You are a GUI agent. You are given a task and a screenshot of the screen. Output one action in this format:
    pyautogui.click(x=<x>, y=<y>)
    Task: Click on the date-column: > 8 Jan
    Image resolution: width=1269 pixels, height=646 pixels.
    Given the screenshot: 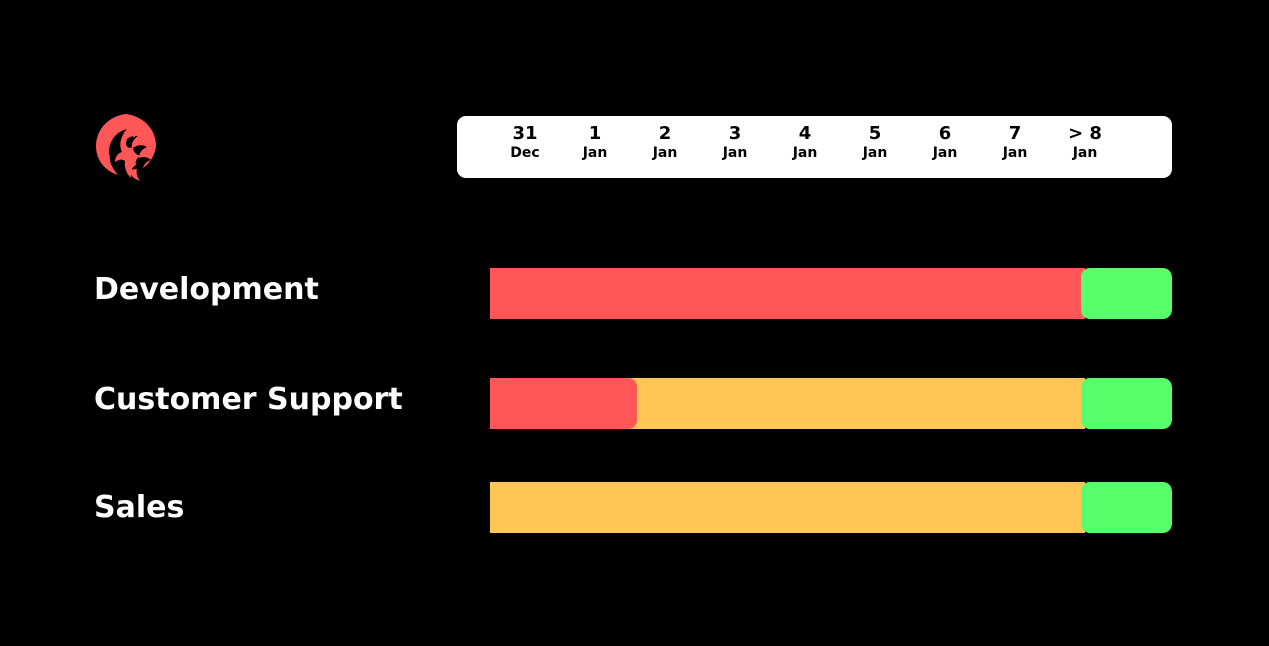 What is the action you would take?
    pyautogui.click(x=1085, y=142)
    